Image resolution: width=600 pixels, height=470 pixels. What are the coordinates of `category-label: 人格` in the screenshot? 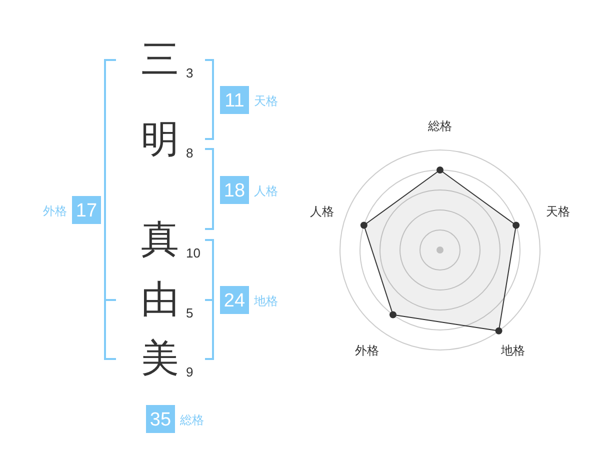 It's located at (266, 191).